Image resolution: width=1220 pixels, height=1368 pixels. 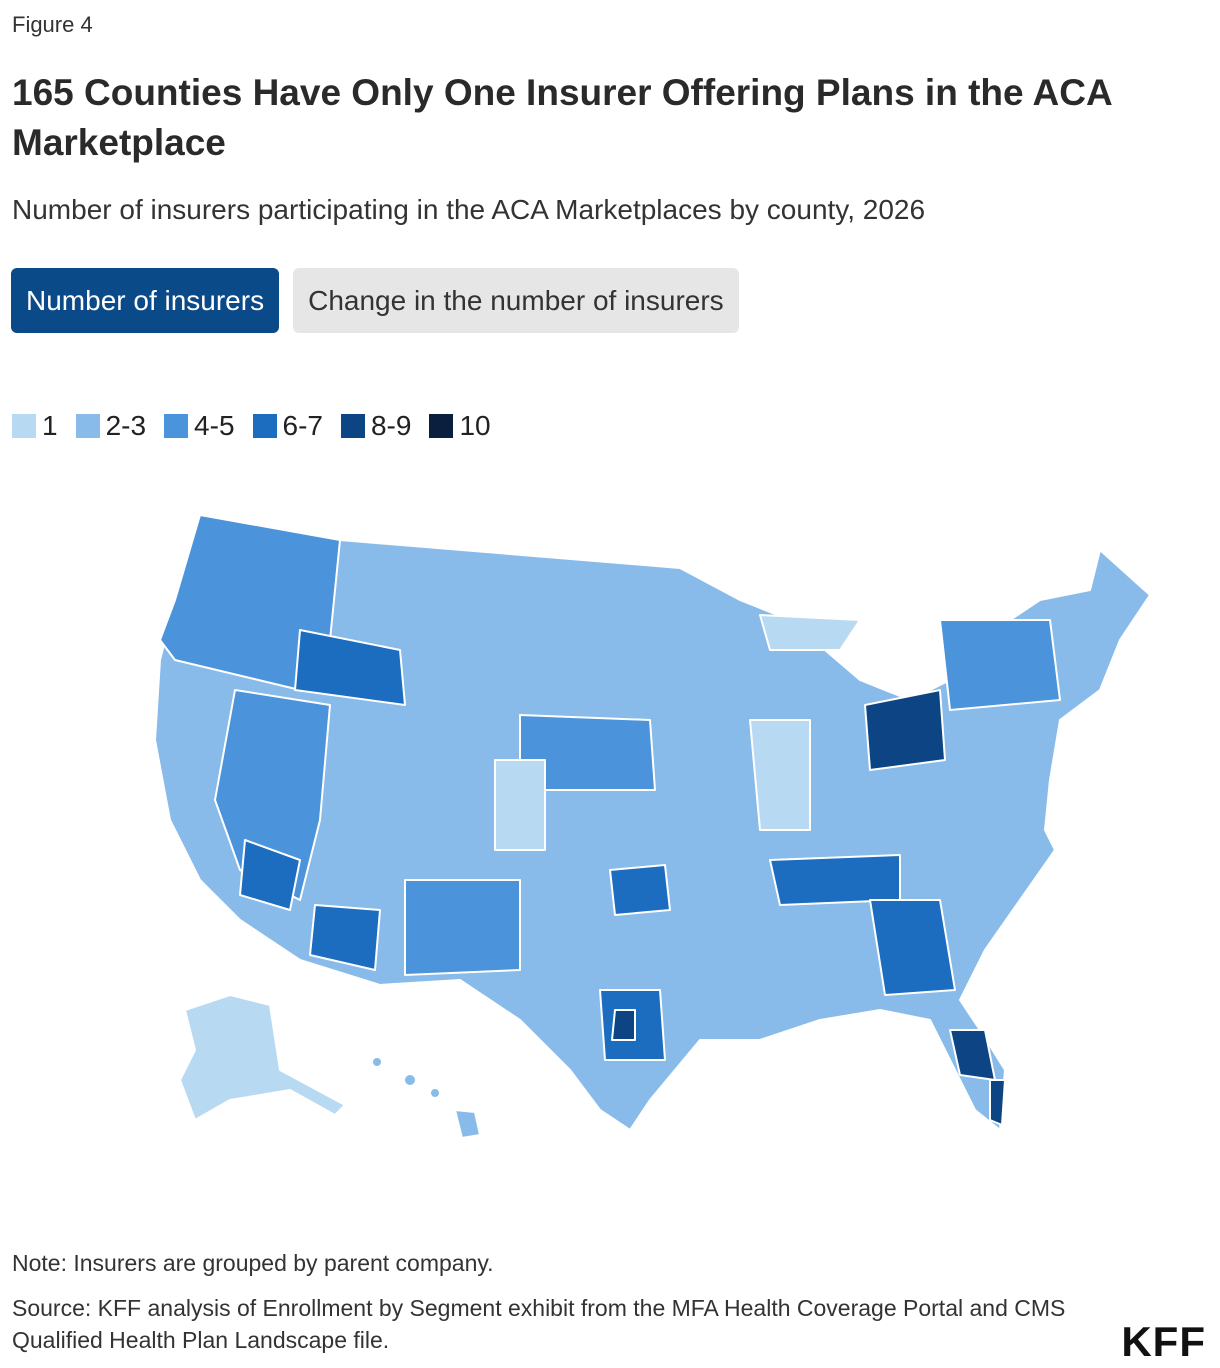 What do you see at coordinates (1163, 1341) in the screenshot?
I see `logo: KFF` at bounding box center [1163, 1341].